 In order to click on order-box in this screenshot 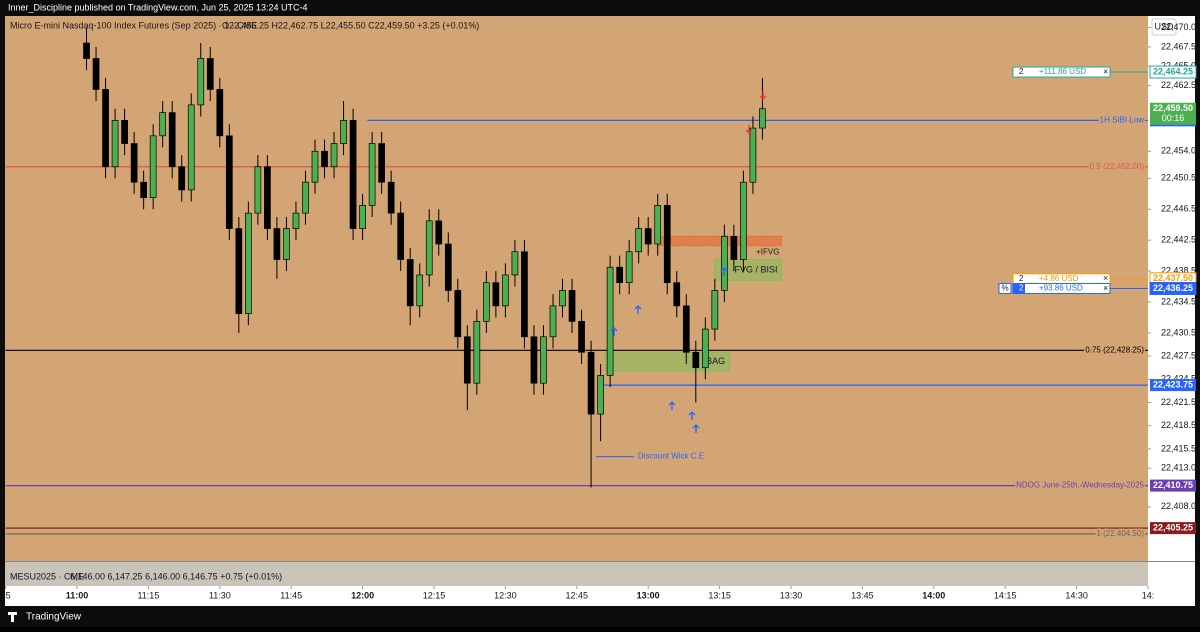, I will do `click(1061, 72)`.